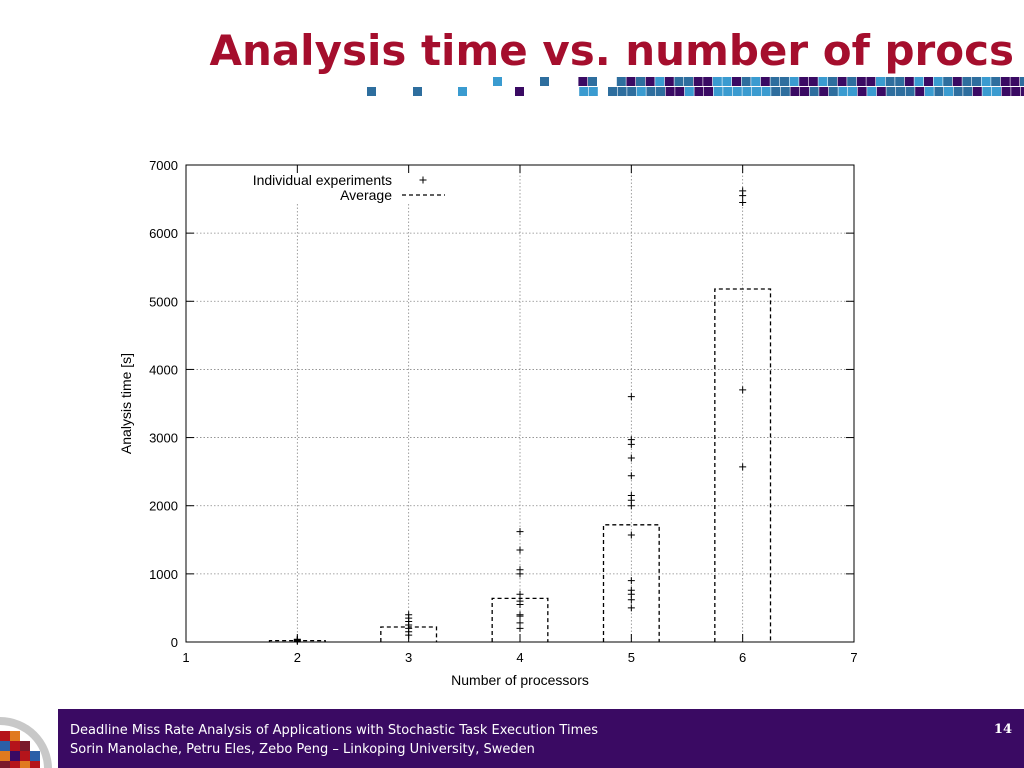 This screenshot has width=1024, height=768. What do you see at coordinates (174, 642) in the screenshot?
I see `y-tick-label: 0` at bounding box center [174, 642].